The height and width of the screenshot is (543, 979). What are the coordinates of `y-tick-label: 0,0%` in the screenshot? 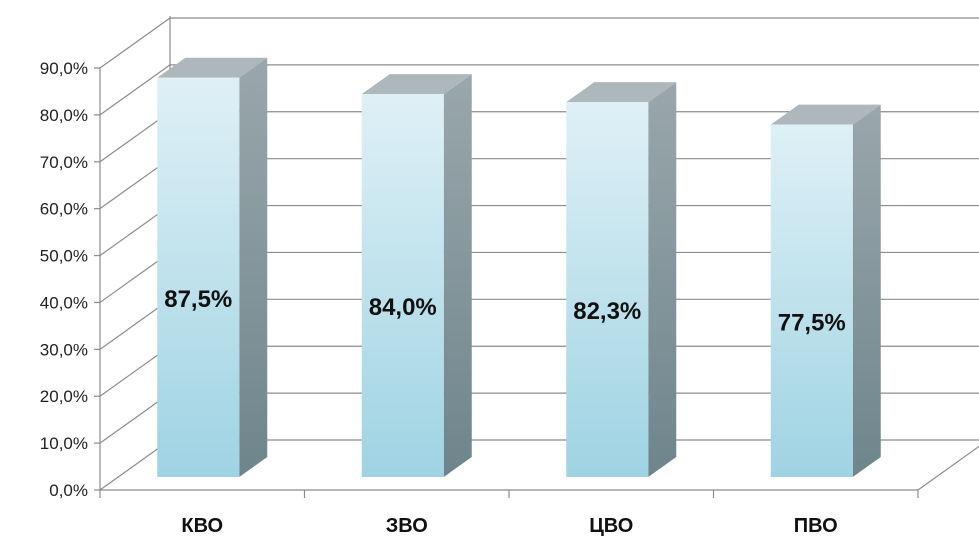 It's located at (68, 490).